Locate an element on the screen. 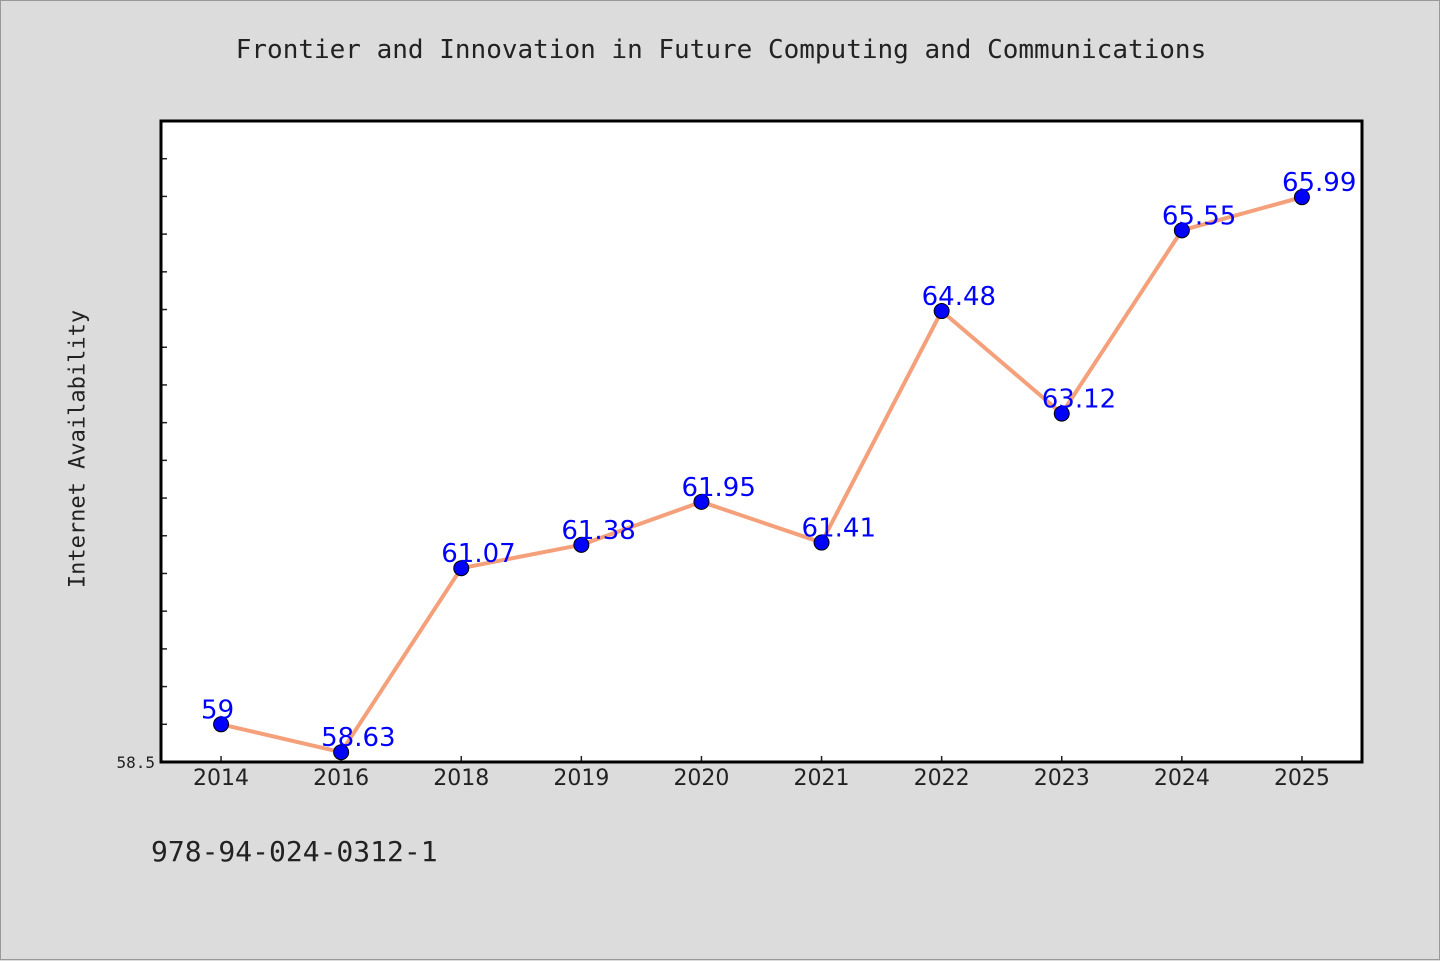 The height and width of the screenshot is (961, 1440). data-label: 61.38 is located at coordinates (598, 531).